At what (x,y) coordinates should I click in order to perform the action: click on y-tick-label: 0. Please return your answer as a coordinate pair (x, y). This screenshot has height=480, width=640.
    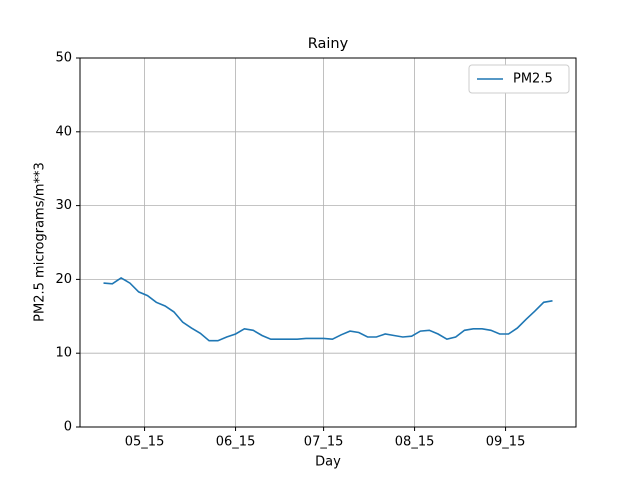
    Looking at the image, I should click on (68, 427).